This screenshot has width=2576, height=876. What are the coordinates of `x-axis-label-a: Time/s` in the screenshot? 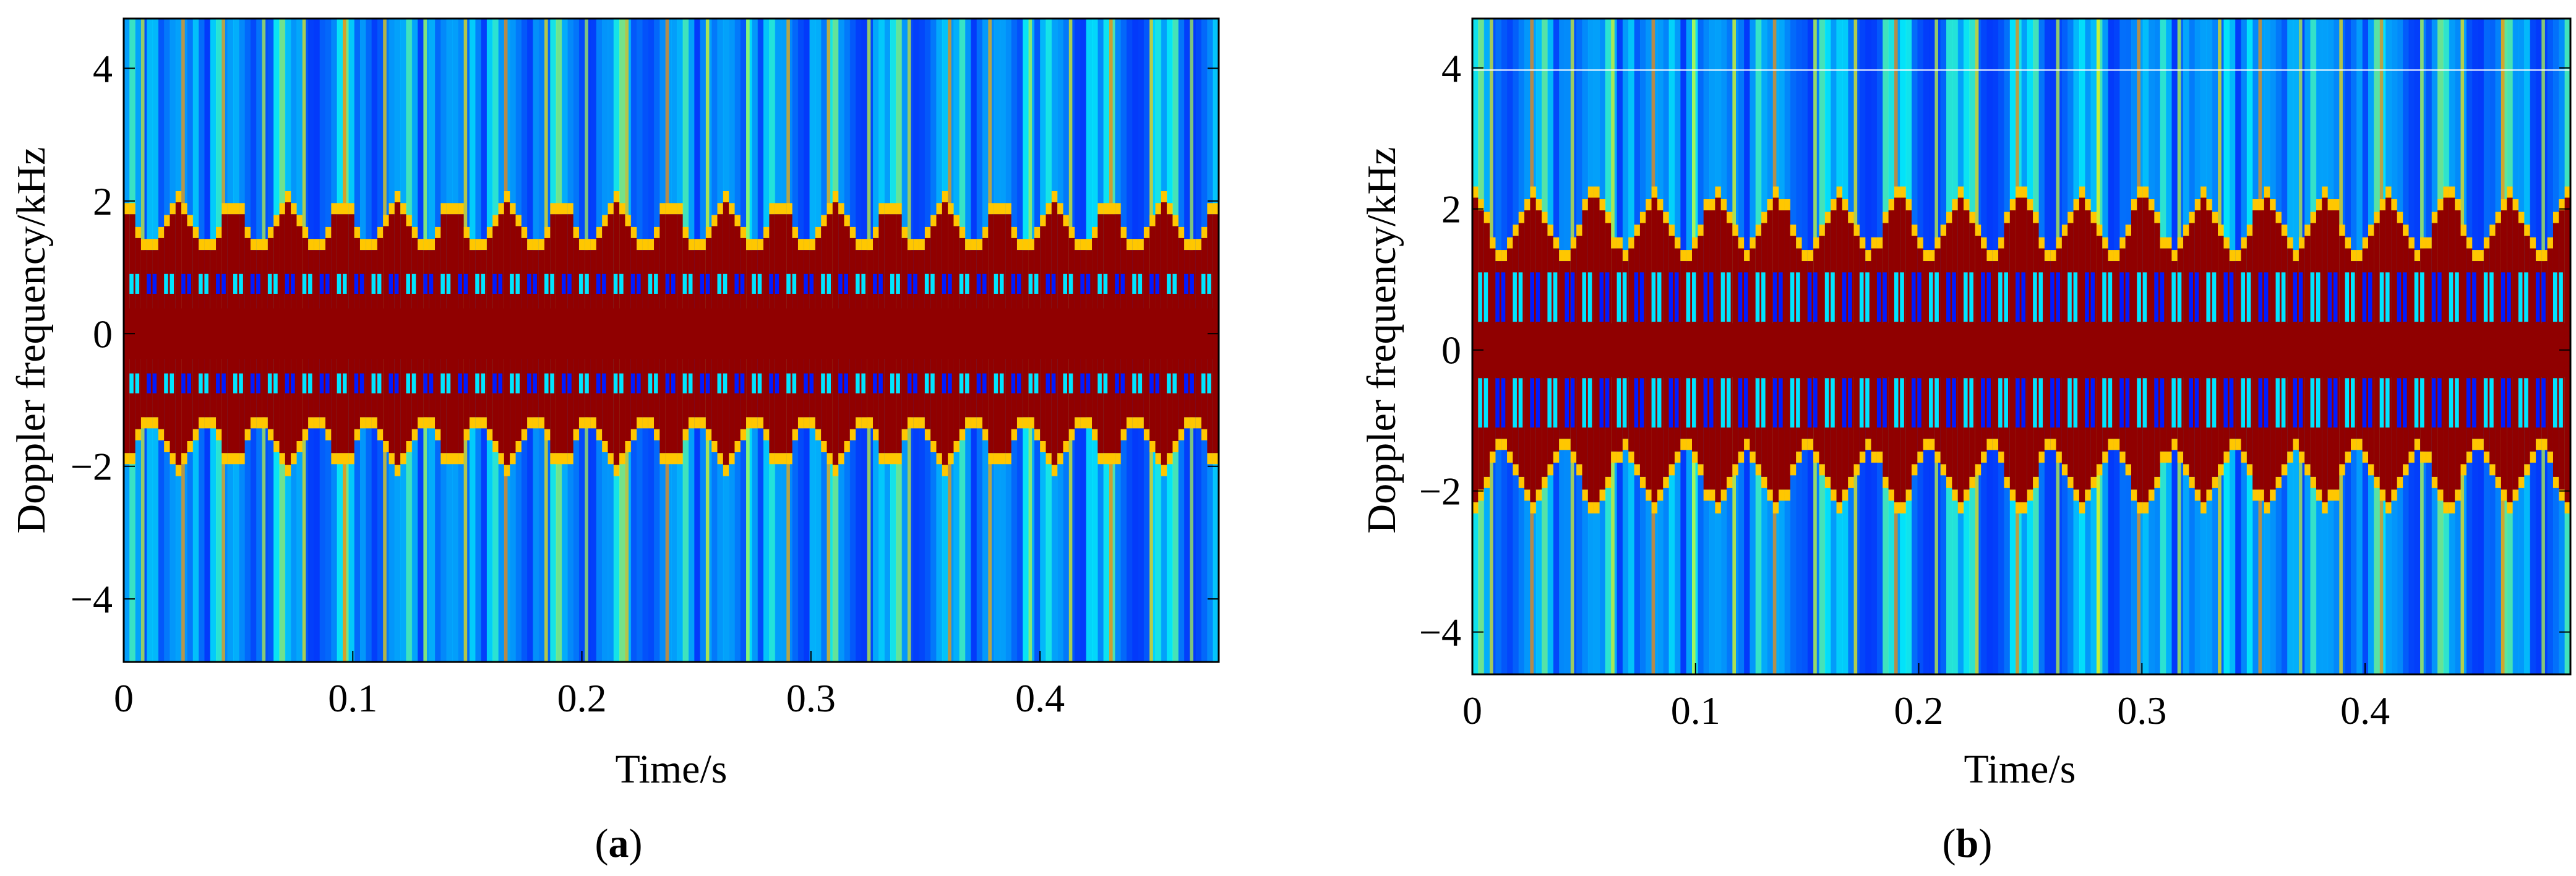 It's located at (672, 769).